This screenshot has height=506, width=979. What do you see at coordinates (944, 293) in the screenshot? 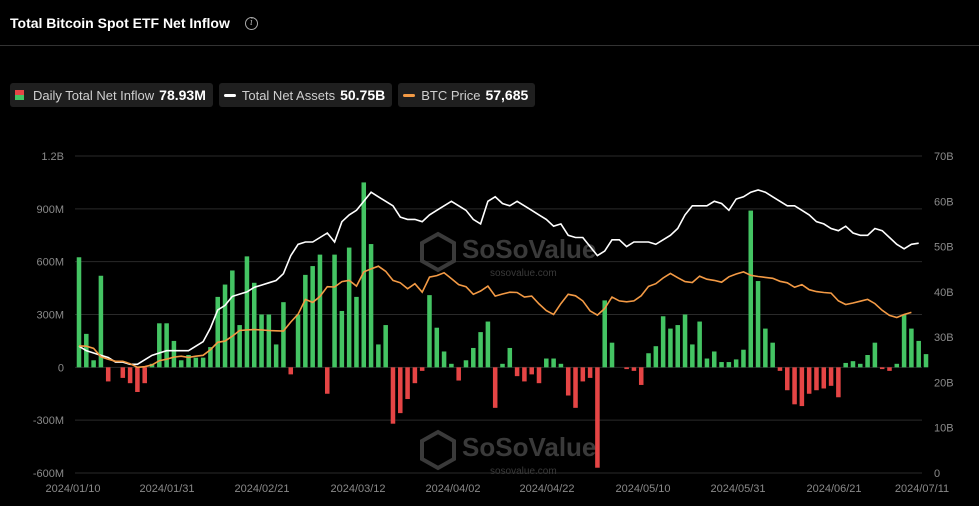
I see `y-right-tick-label: 40B` at bounding box center [944, 293].